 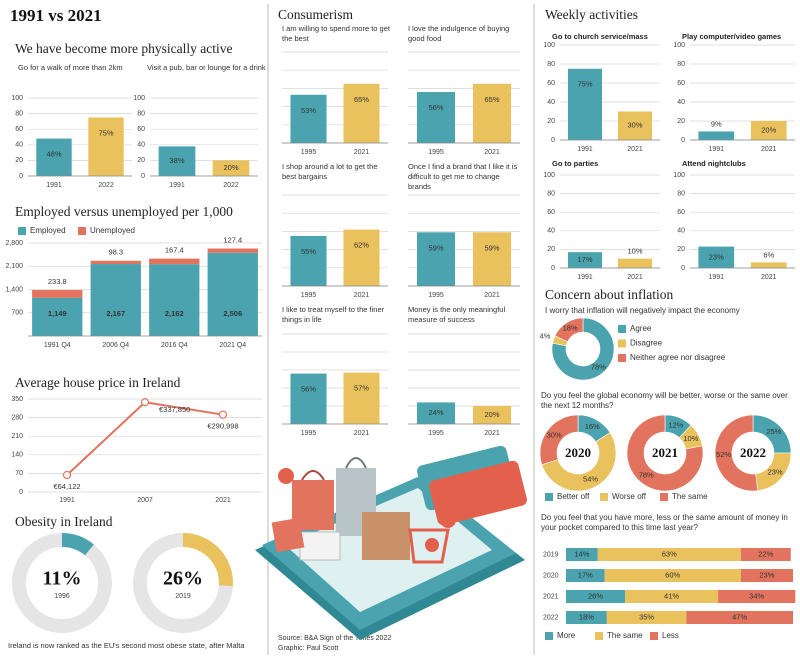 I want to click on value-label: 34%, so click(x=756, y=595).